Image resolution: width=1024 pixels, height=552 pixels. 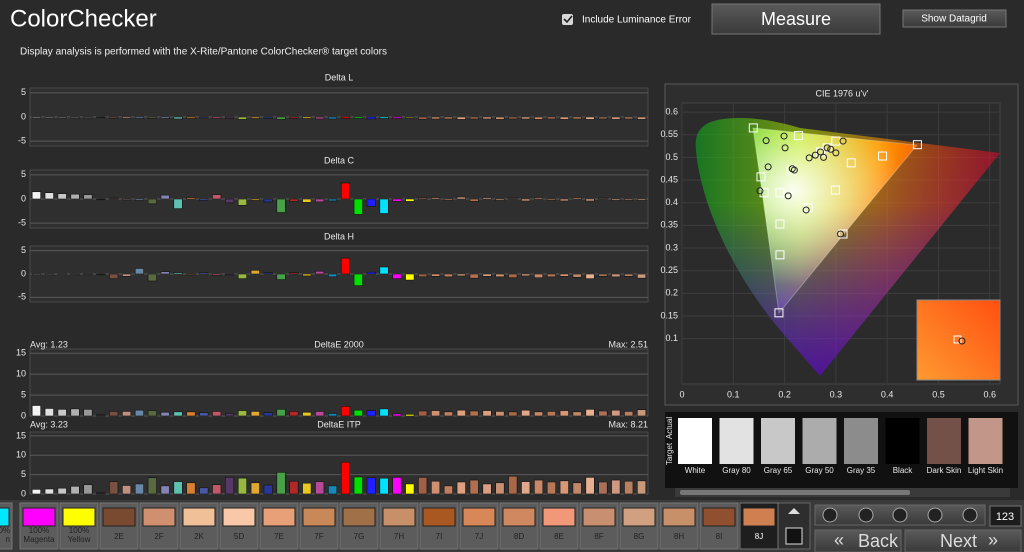 What do you see at coordinates (719, 536) in the screenshot?
I see `patch-label: 8I` at bounding box center [719, 536].